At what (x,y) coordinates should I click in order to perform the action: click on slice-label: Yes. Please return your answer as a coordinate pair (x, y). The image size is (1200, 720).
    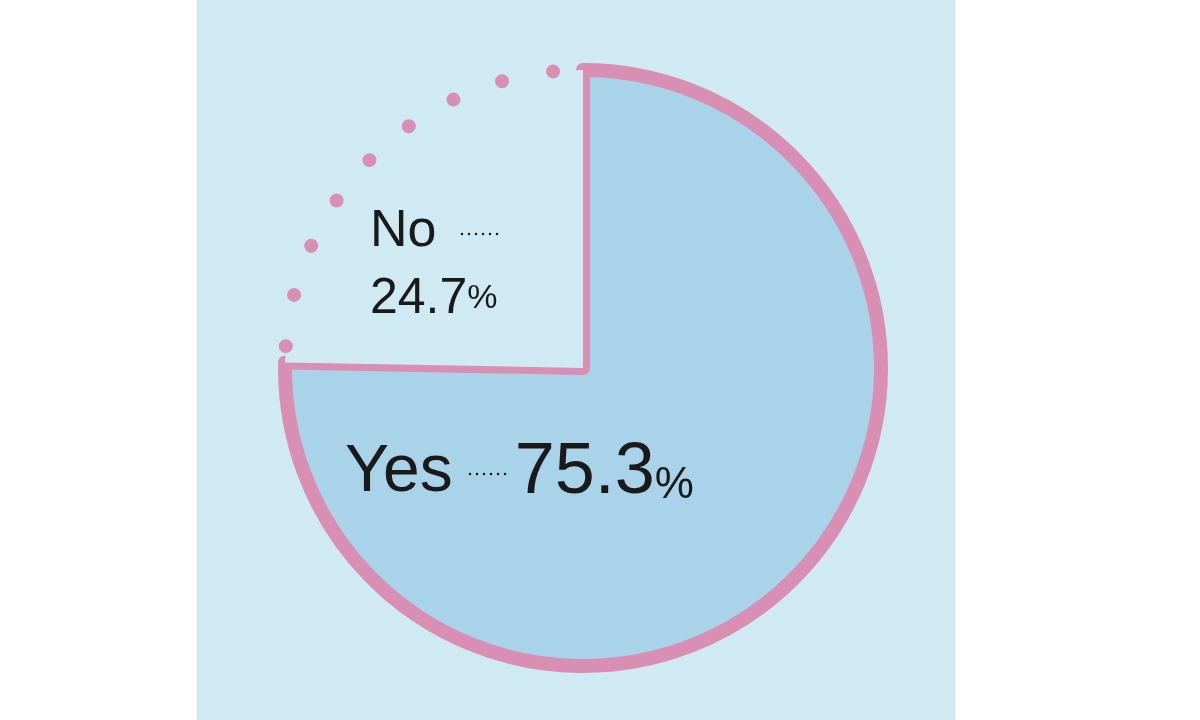
    Looking at the image, I should click on (399, 468).